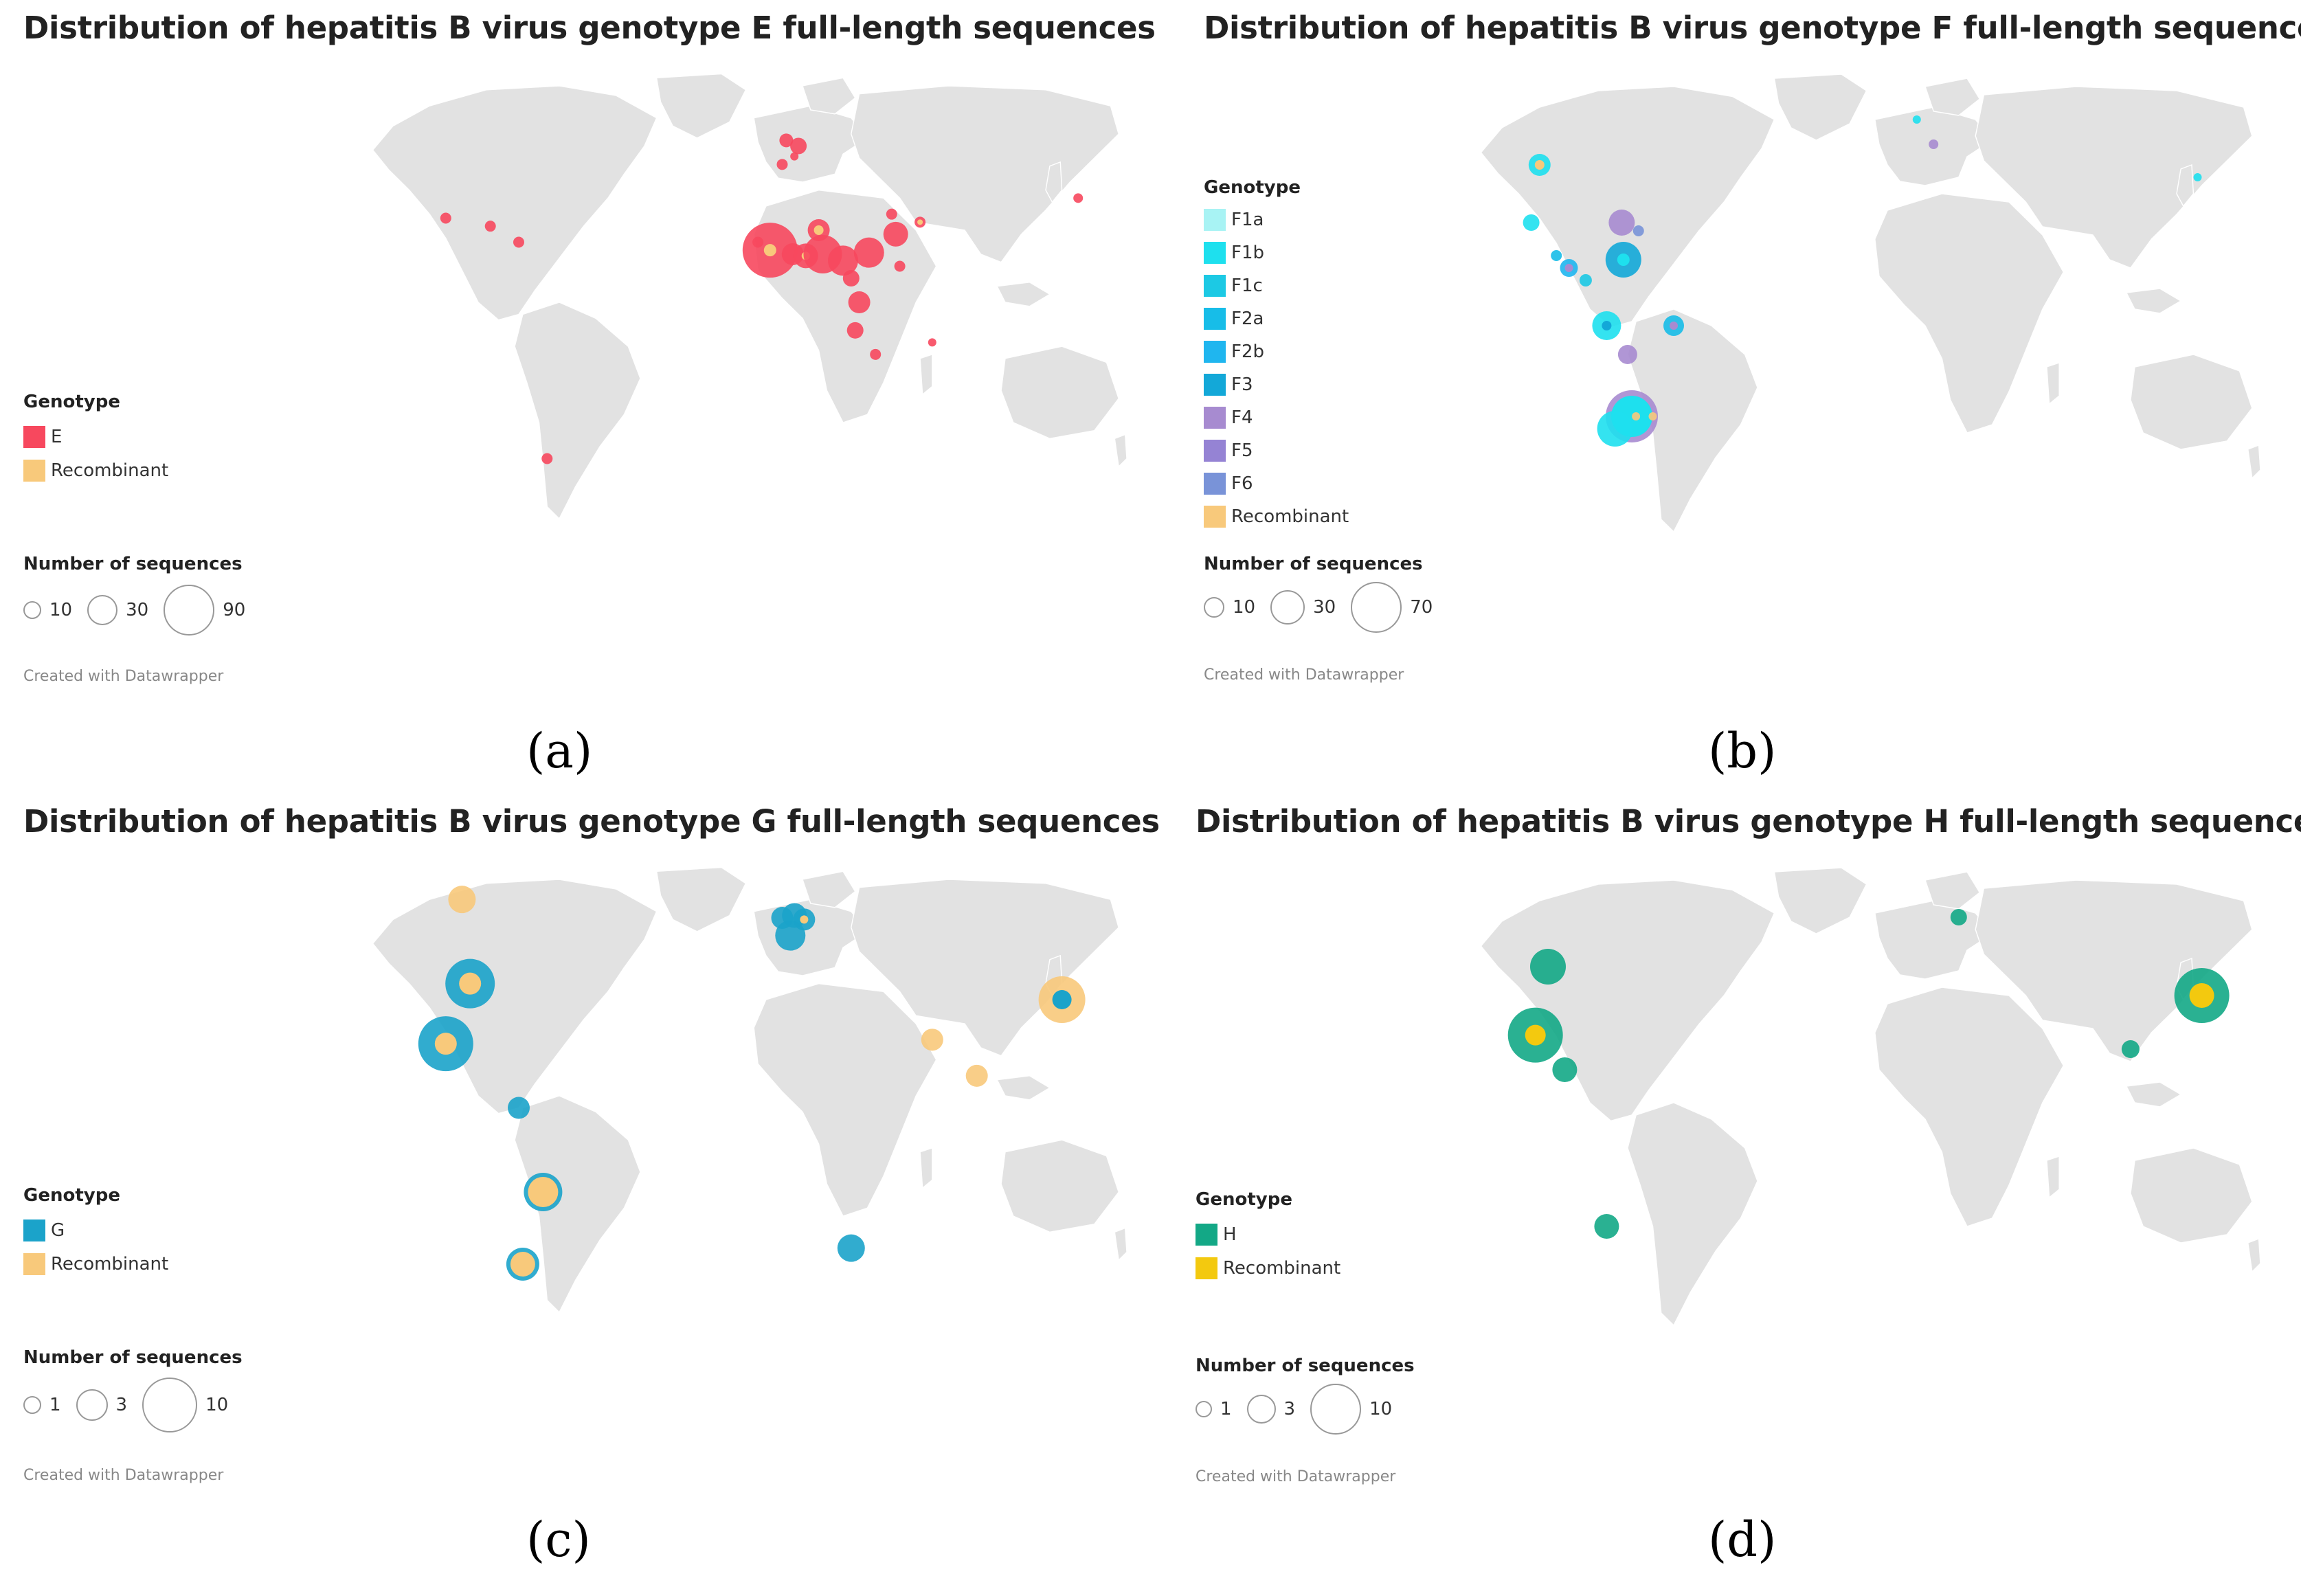 This screenshot has width=2301, height=1596. What do you see at coordinates (1234, 352) in the screenshot?
I see `legend-item-f2b: F2b` at bounding box center [1234, 352].